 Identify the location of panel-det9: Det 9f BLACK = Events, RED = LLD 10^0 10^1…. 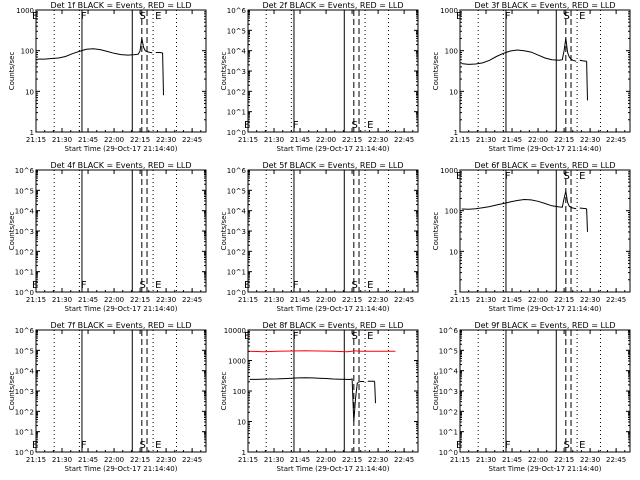
(531, 397).